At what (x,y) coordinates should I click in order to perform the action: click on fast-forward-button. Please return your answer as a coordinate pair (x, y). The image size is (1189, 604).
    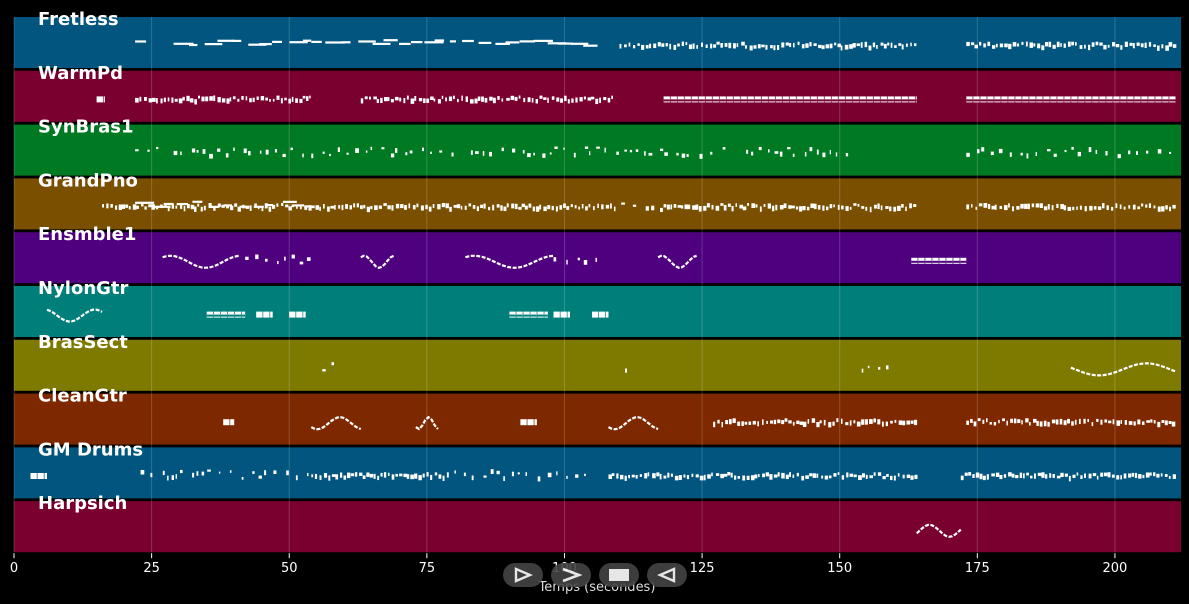
    Looking at the image, I should click on (571, 575).